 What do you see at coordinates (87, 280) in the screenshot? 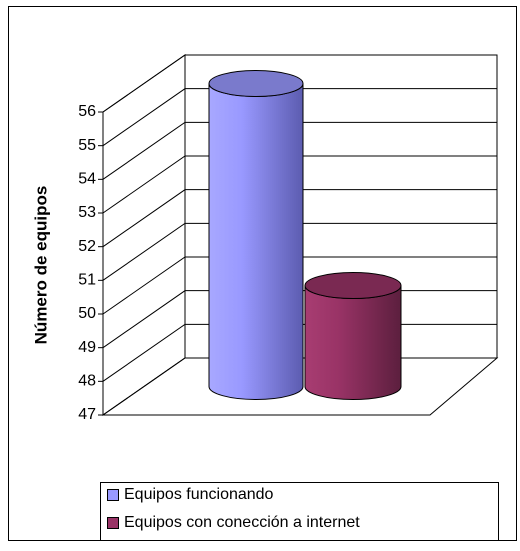
I see `y-tick-label: 51` at bounding box center [87, 280].